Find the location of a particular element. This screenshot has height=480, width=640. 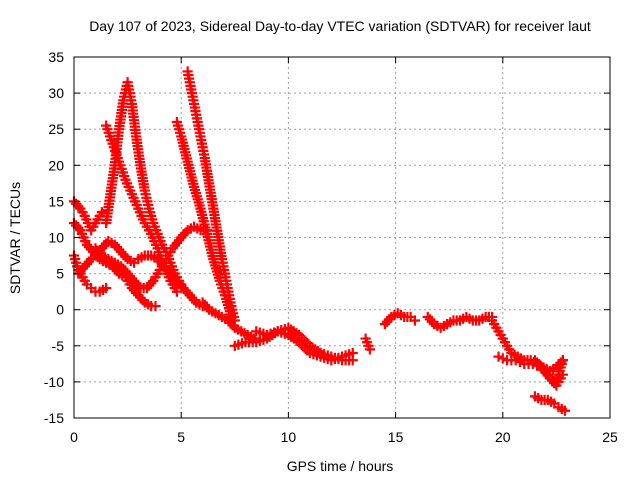

y-tick-label: -15 is located at coordinates (54, 418).